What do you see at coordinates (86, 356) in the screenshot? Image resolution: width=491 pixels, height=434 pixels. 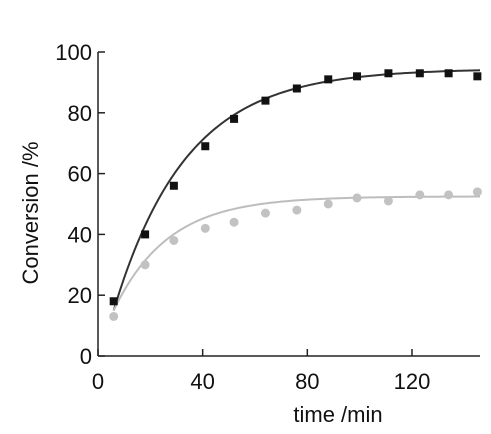 I see `y-tick-label: 0` at bounding box center [86, 356].